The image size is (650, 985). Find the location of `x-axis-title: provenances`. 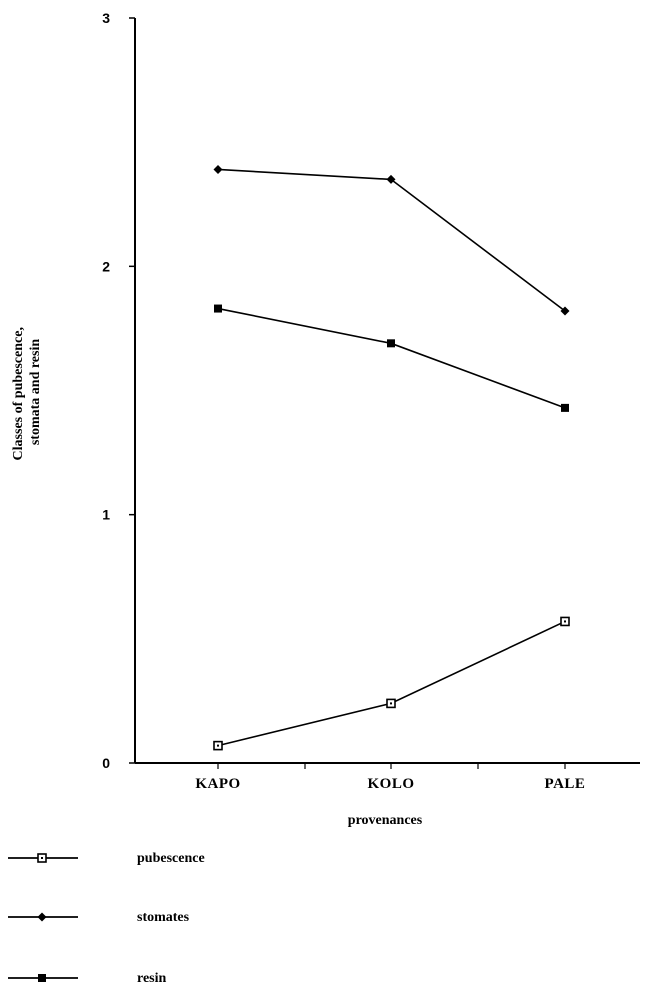

x-axis-title: provenances is located at coordinates (385, 820).